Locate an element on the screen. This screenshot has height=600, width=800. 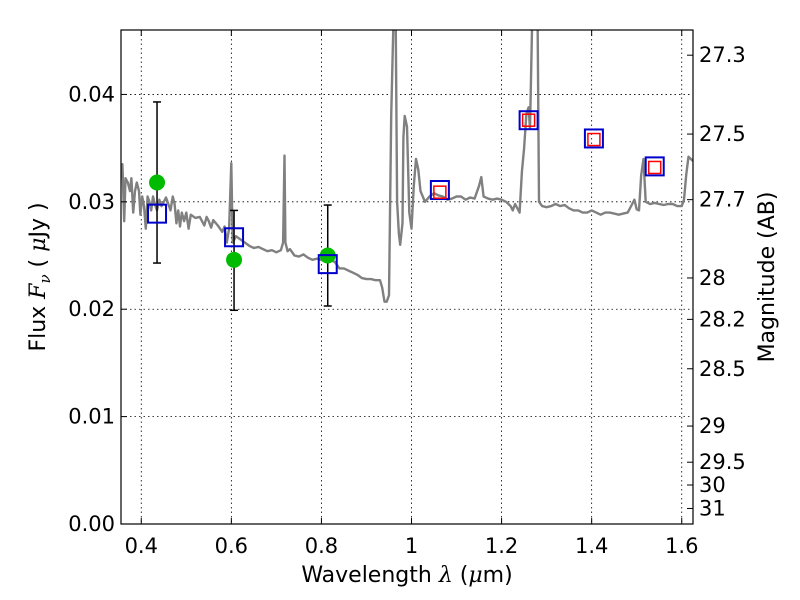
y2-tick-label: 28 is located at coordinates (712, 278).